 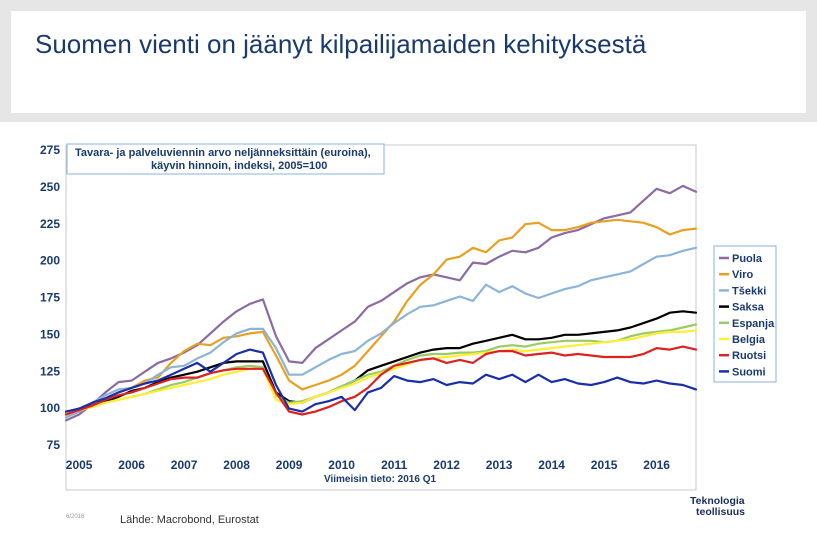 I want to click on chart-subtitle: käyvin hinnoin, indeksi, 2005=100, so click(x=239, y=166).